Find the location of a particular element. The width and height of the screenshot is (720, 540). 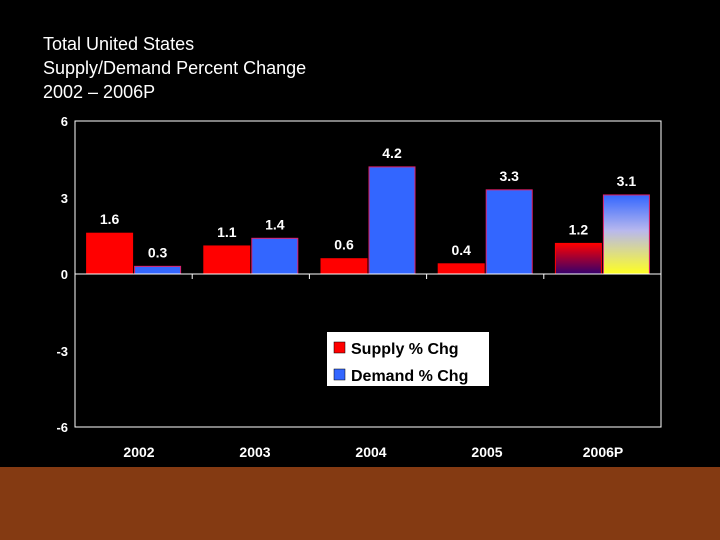

x-tick-label: 2003 is located at coordinates (254, 452).